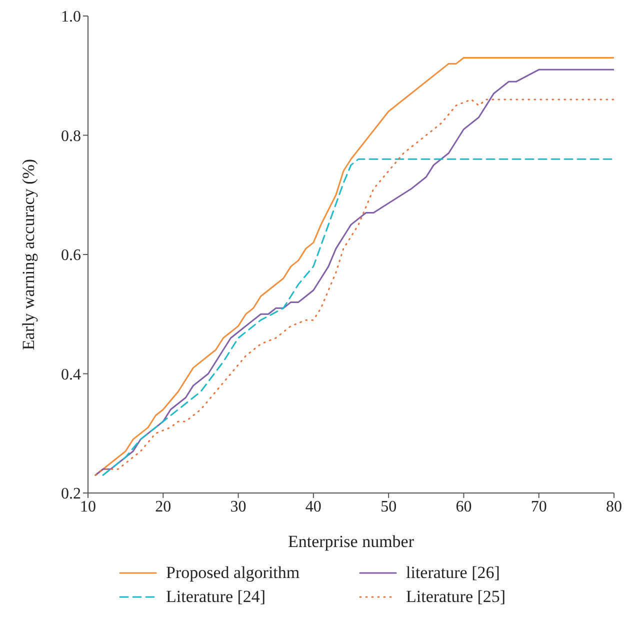 The height and width of the screenshot is (624, 634). What do you see at coordinates (614, 507) in the screenshot?
I see `x-tick-label: 80` at bounding box center [614, 507].